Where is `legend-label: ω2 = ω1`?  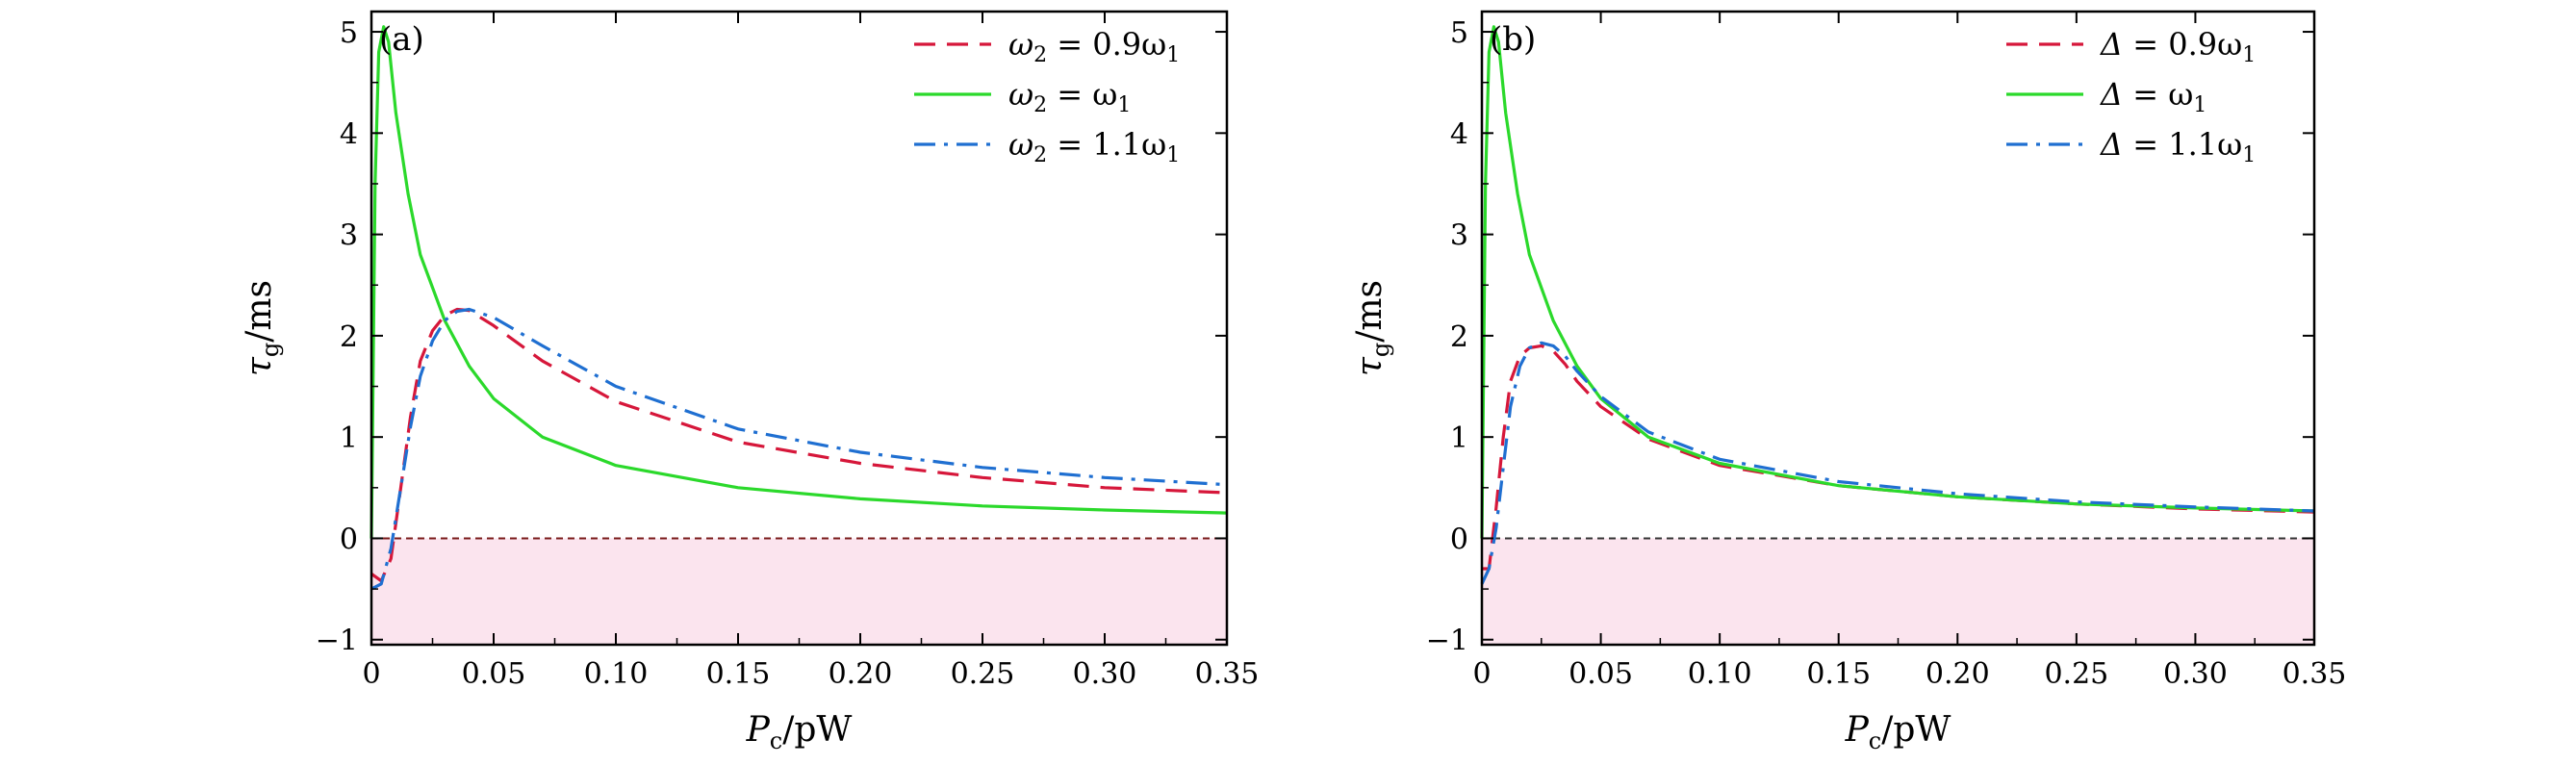 legend-label: ω2 = ω1 is located at coordinates (1069, 97).